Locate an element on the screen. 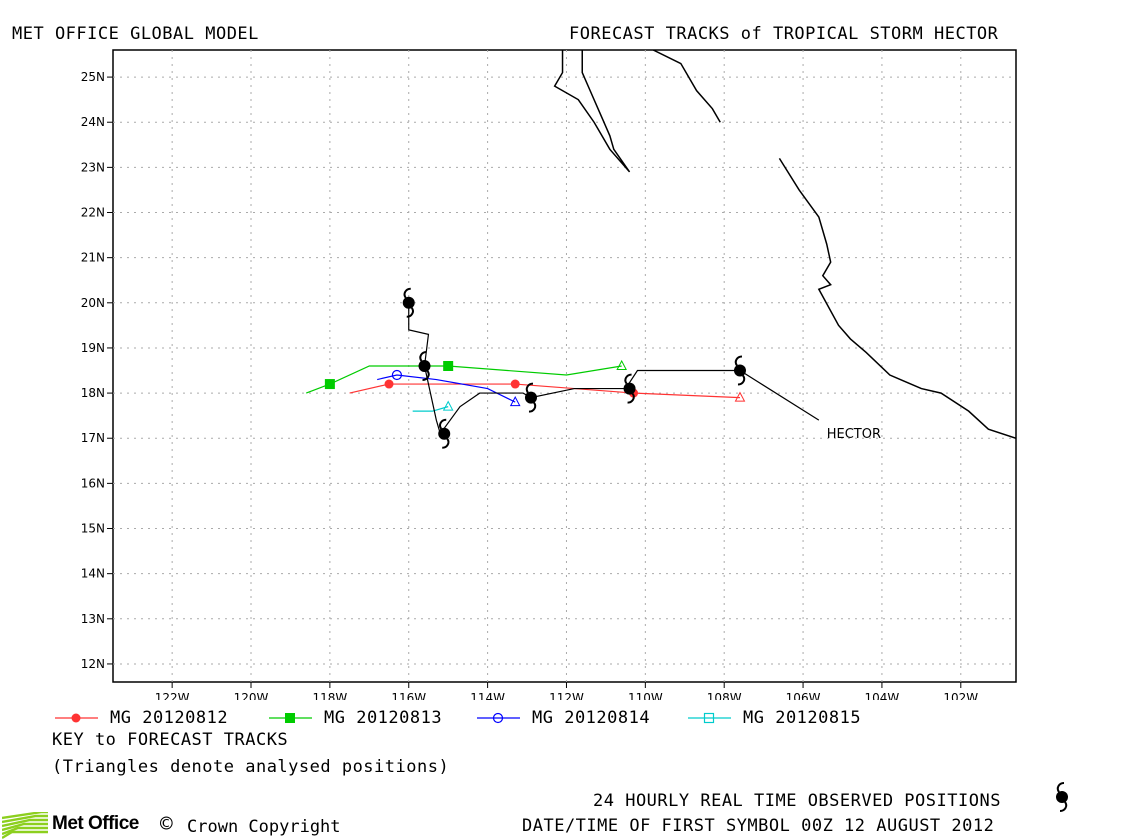  lat-tick-label: 19N is located at coordinates (93, 348).